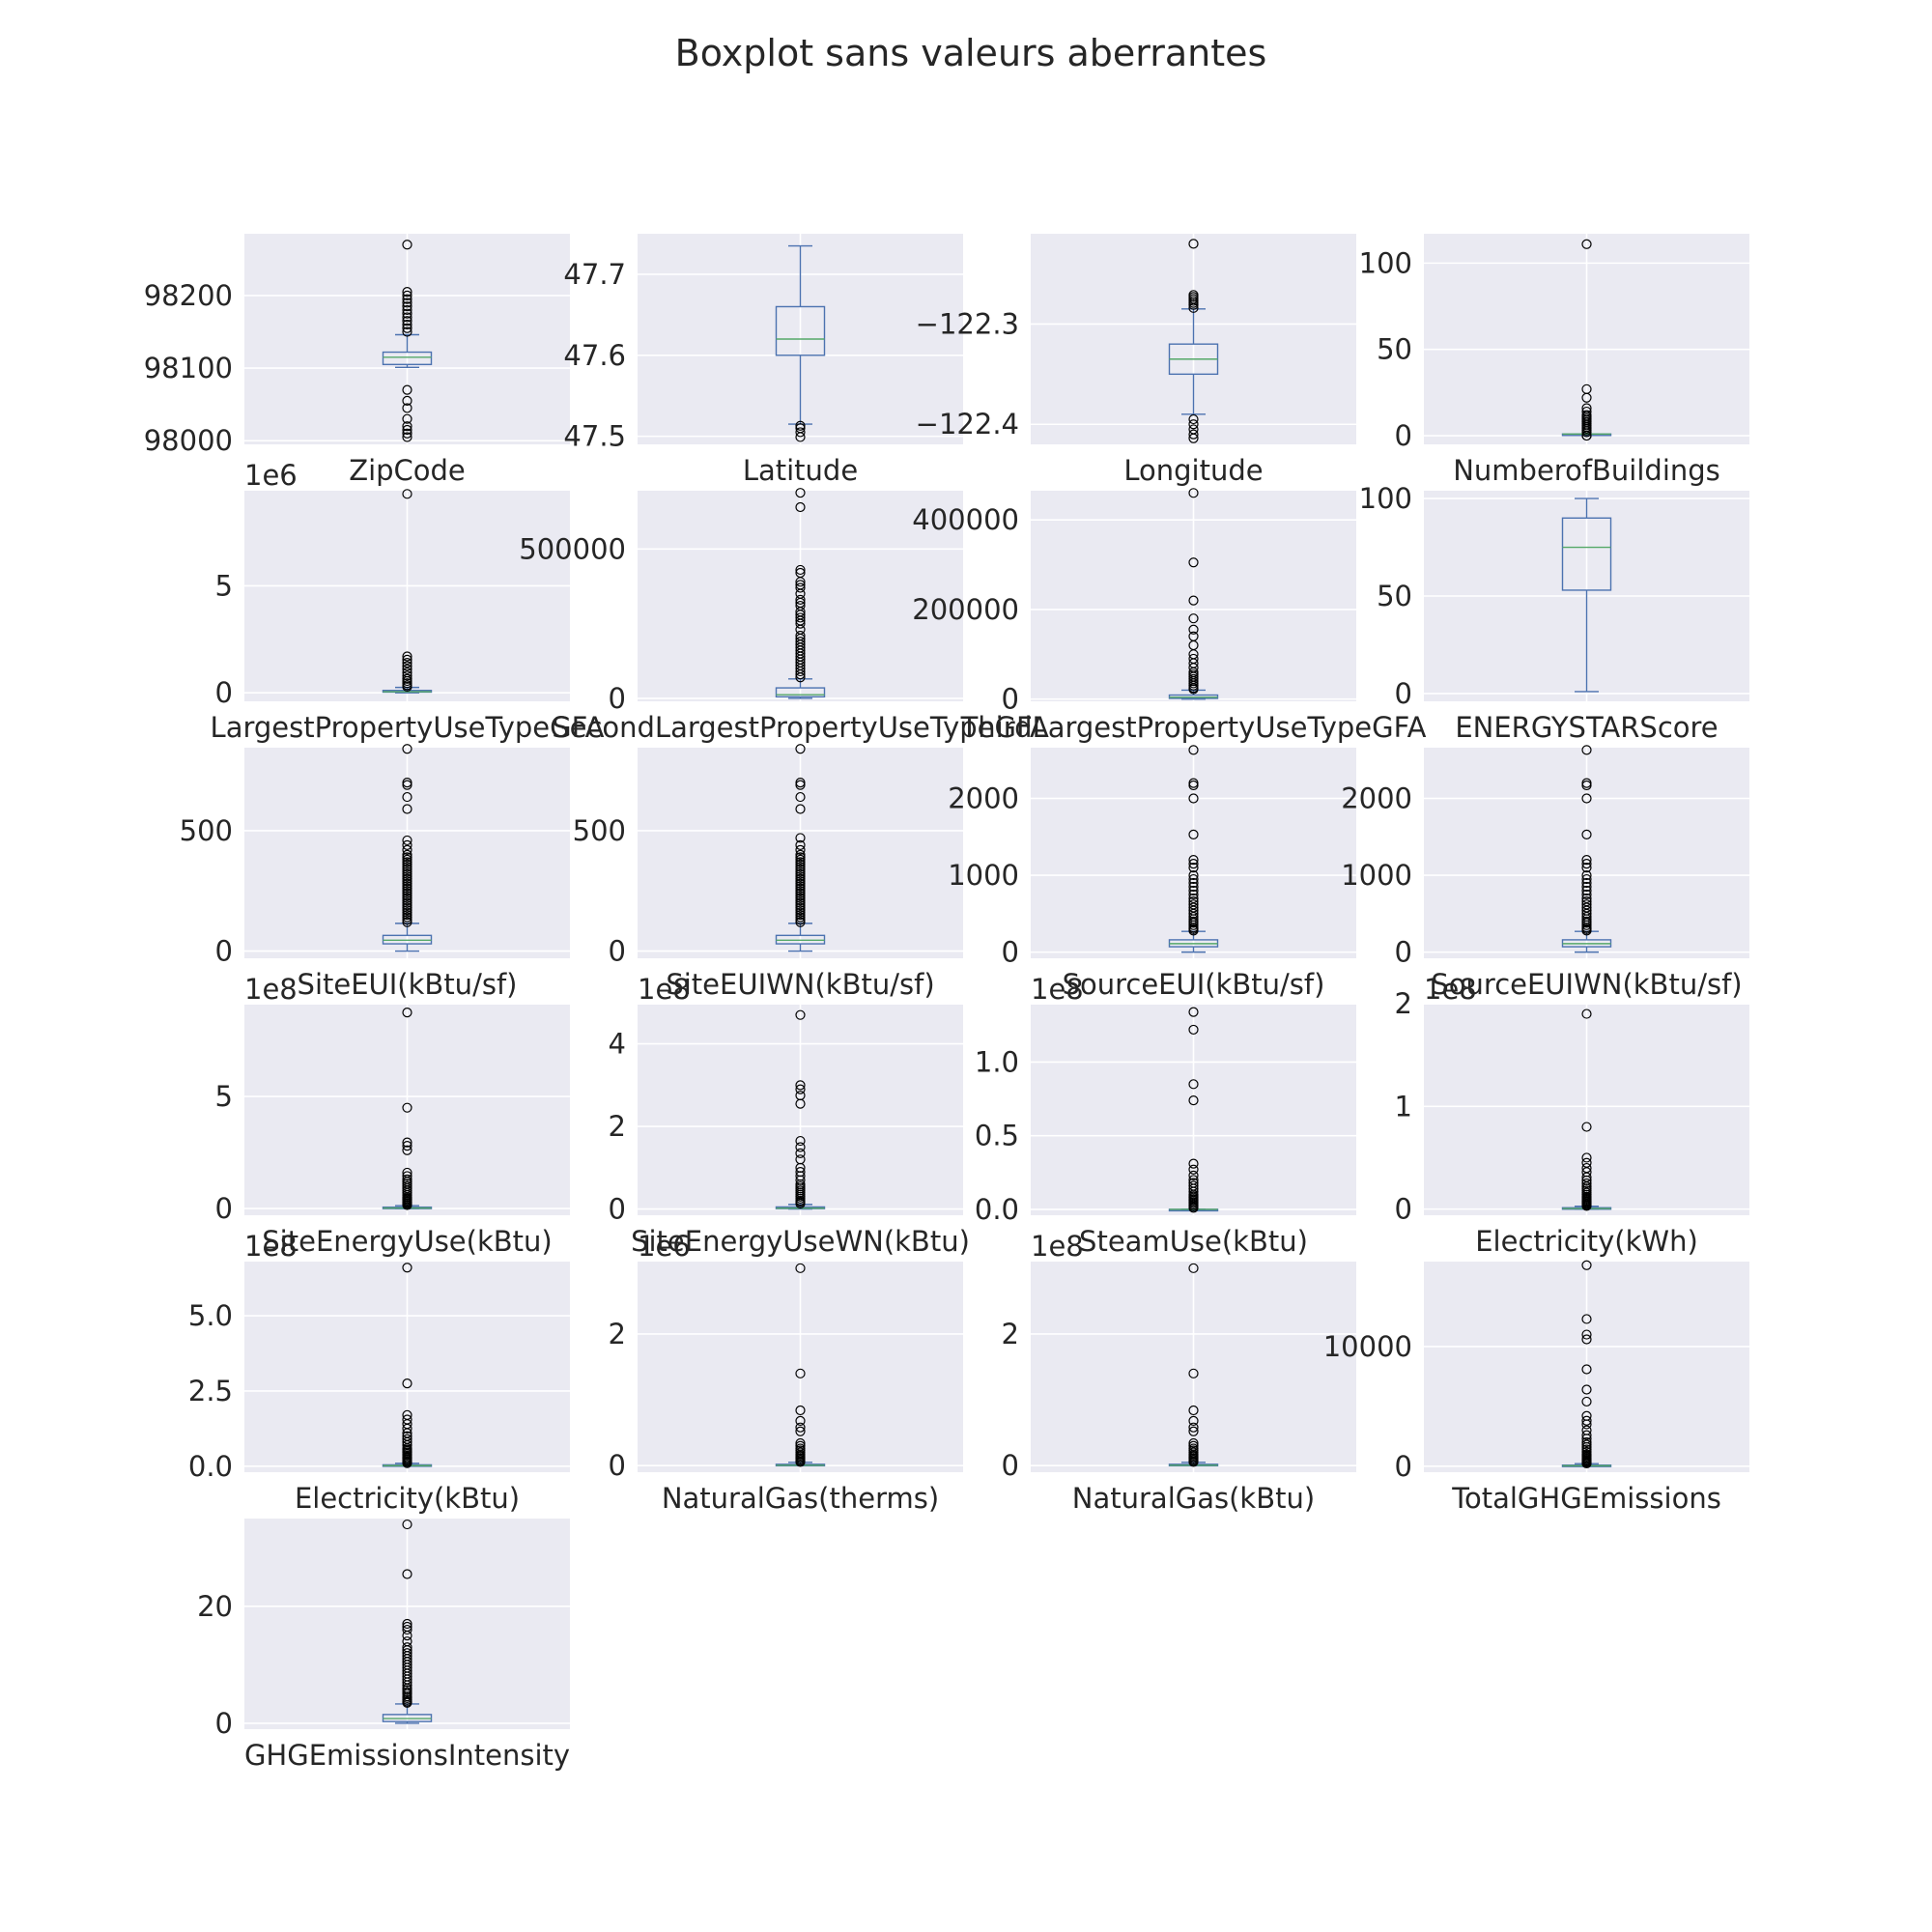 The width and height of the screenshot is (1932, 1932). I want to click on subplot-8: 0 500 SiteEUI(kBtu/sf), so click(375, 872).